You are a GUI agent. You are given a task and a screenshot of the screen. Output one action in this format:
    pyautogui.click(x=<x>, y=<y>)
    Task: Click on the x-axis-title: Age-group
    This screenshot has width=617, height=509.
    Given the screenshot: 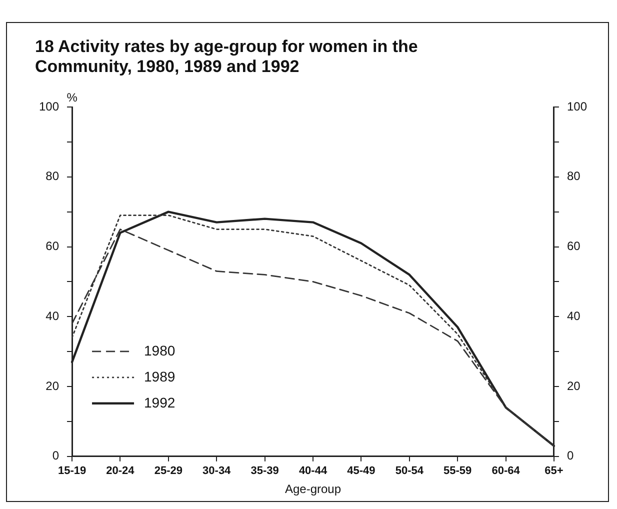 What is the action you would take?
    pyautogui.click(x=313, y=489)
    